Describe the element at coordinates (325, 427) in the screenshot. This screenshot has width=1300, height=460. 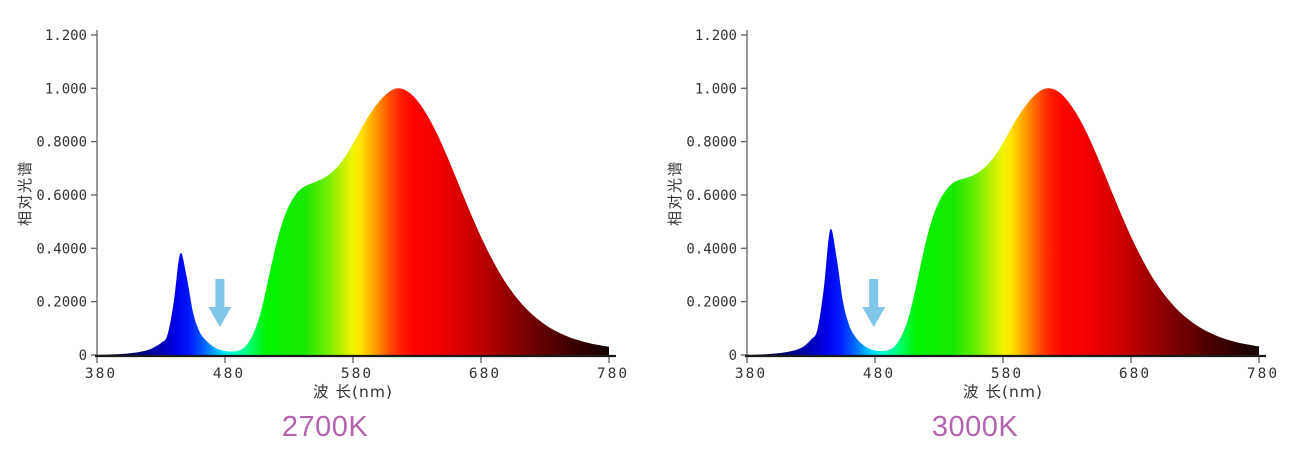
I see `chart-title-2700k: 2700K` at that location.